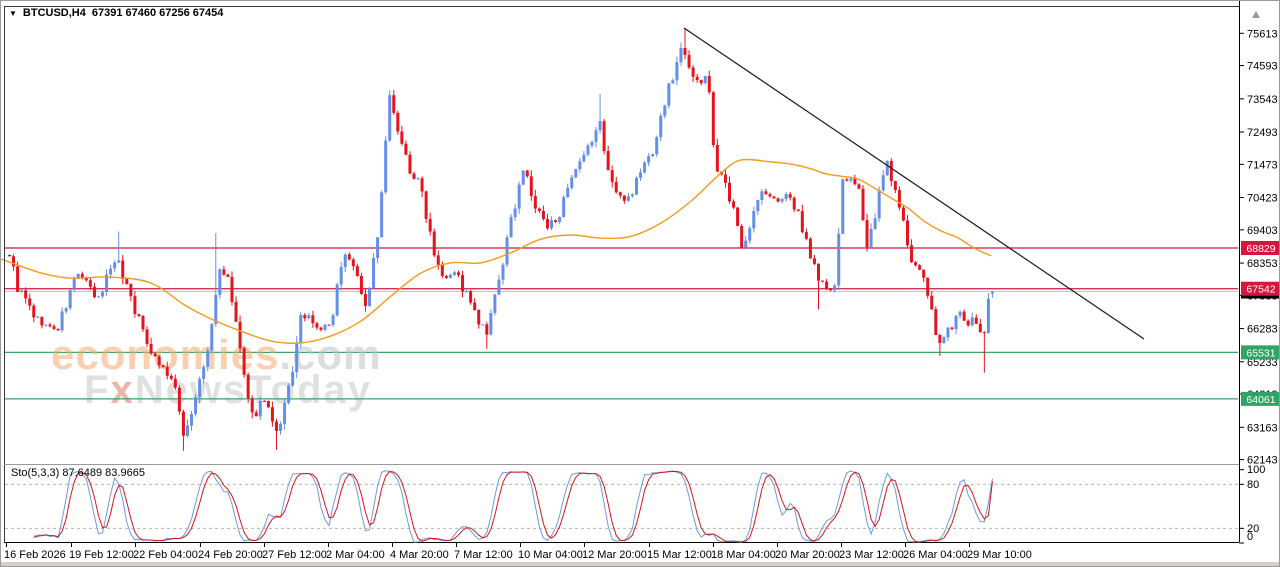 This screenshot has width=1280, height=567. What do you see at coordinates (1262, 199) in the screenshot?
I see `price-axis-label: 70423` at bounding box center [1262, 199].